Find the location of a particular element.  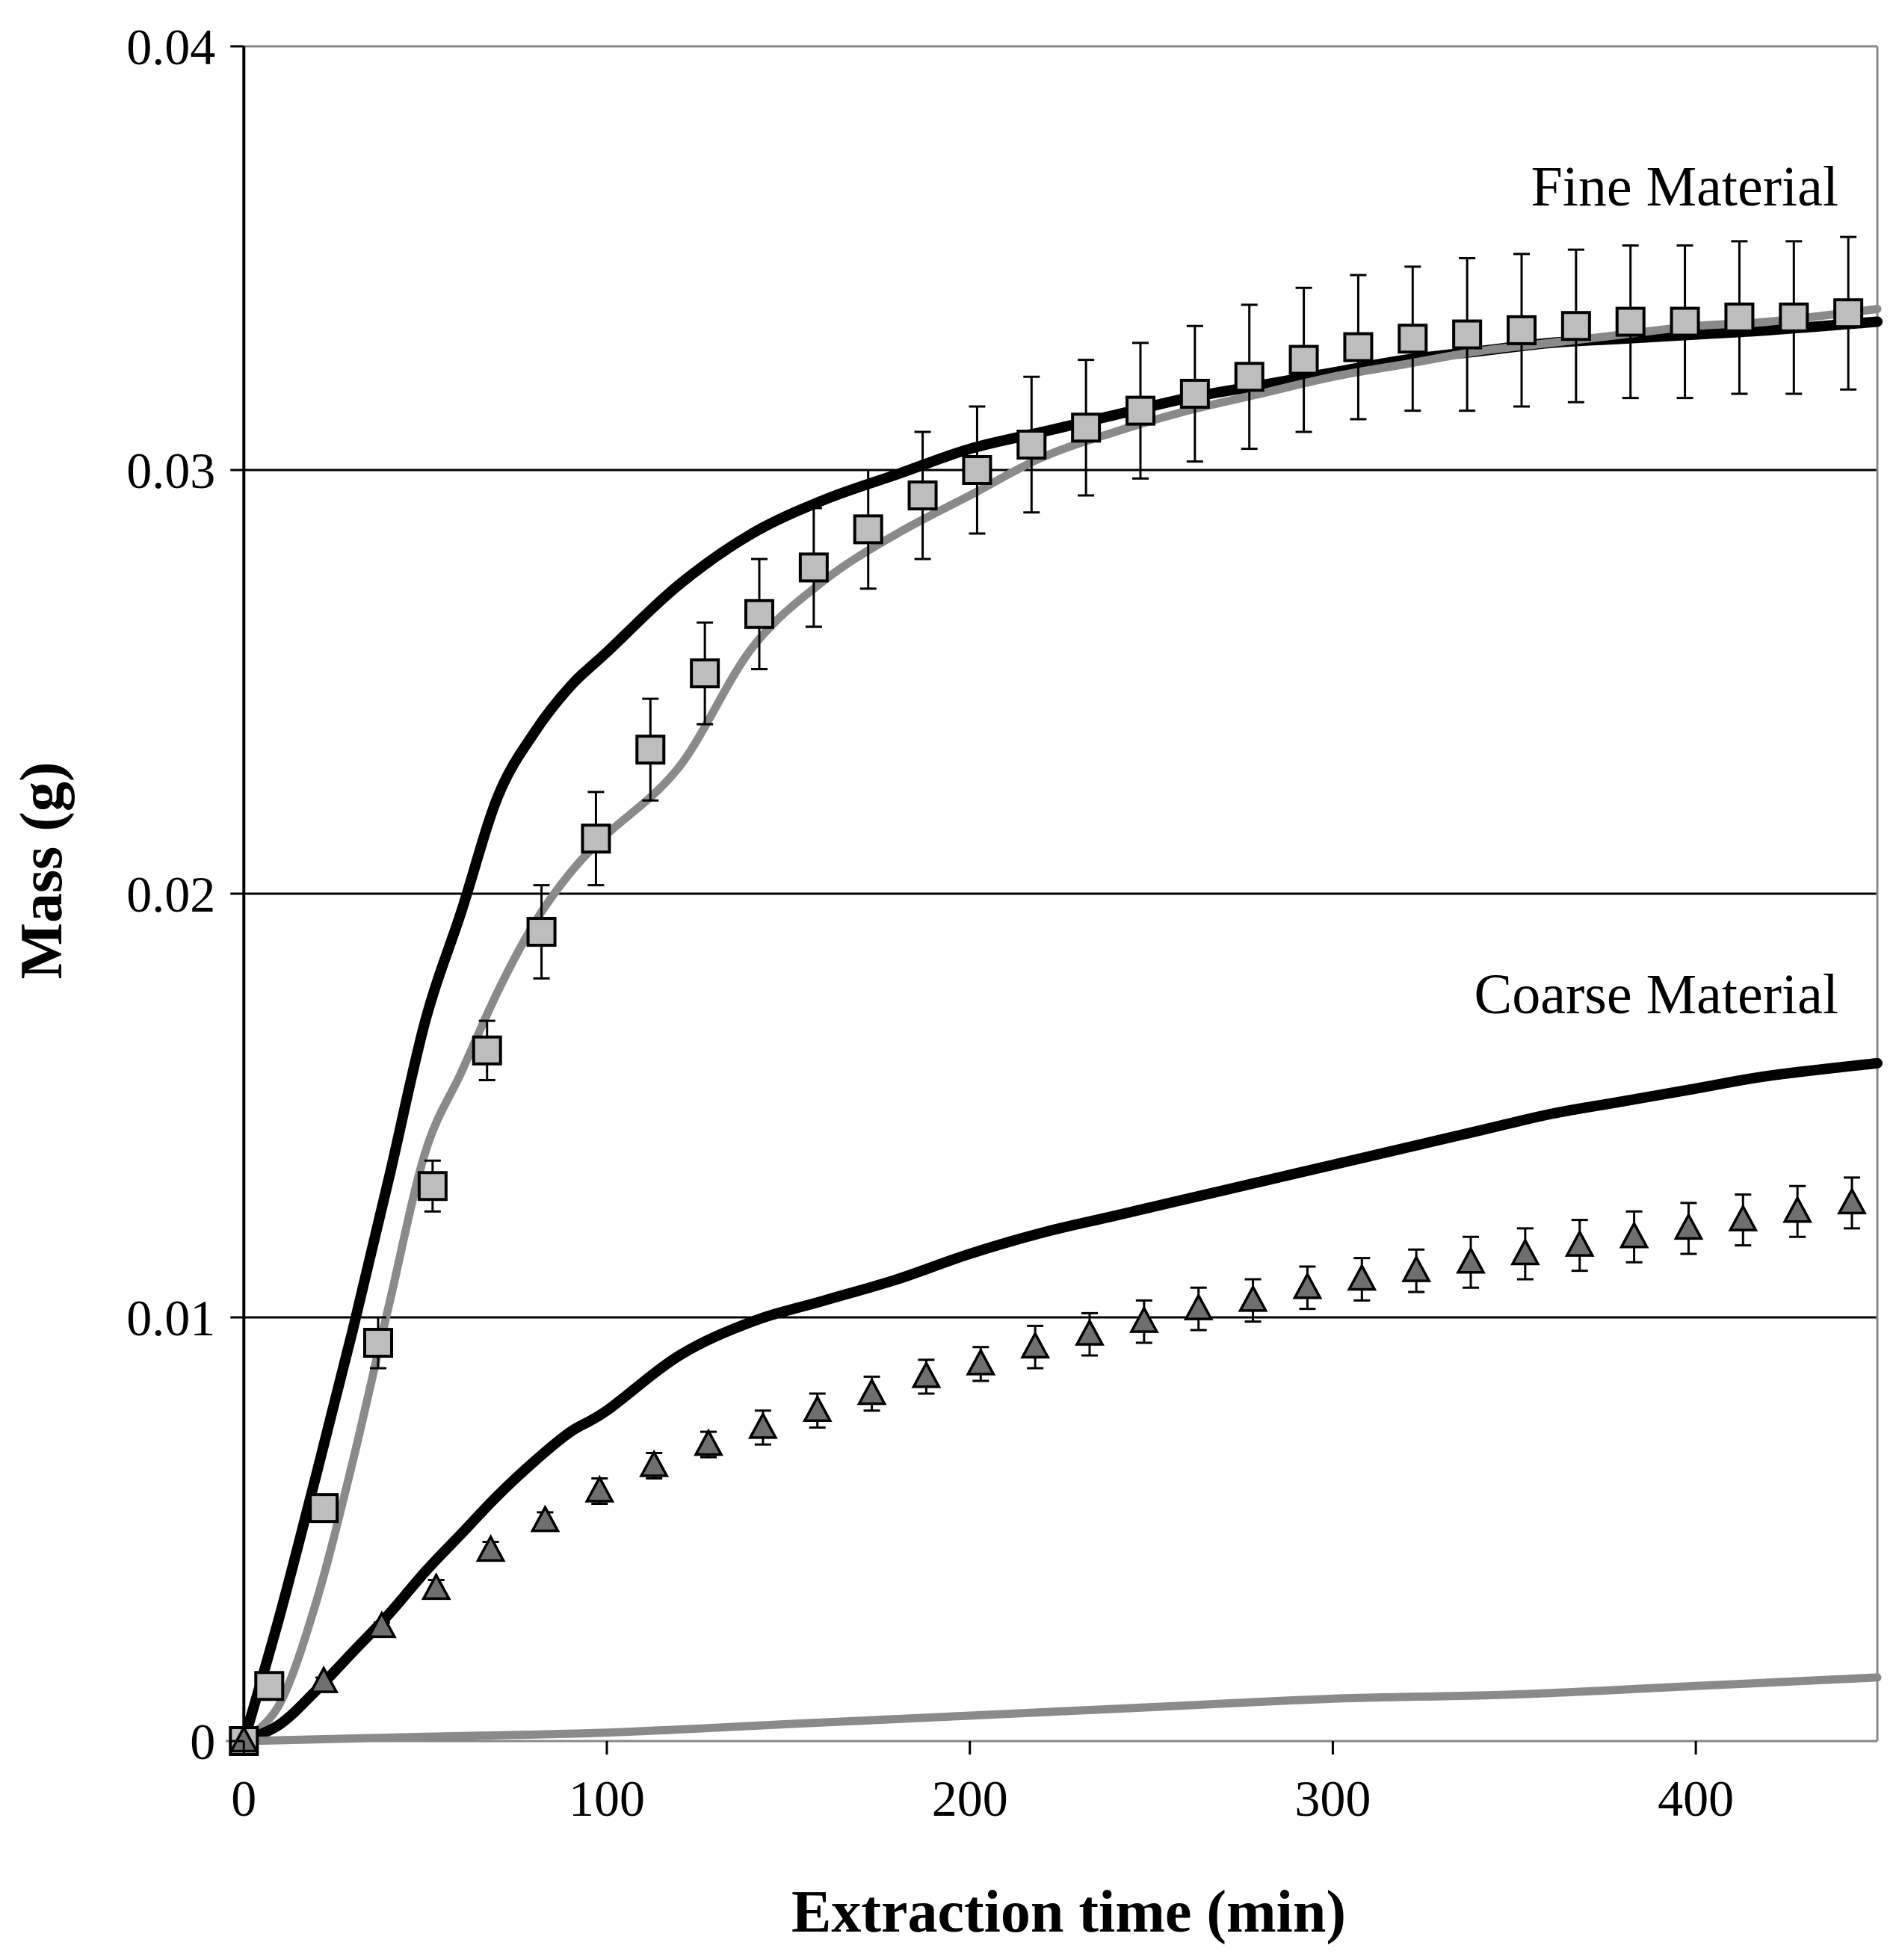

annotation-coarse-material: Coarse Material is located at coordinates (1656, 995).